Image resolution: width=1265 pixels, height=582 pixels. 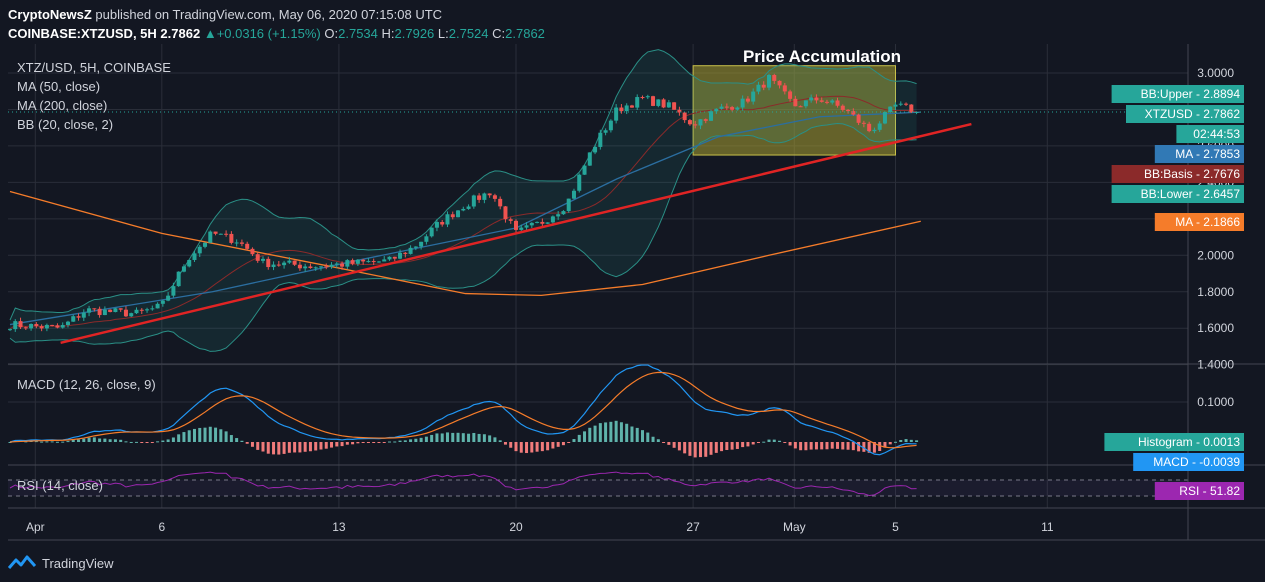 I want to click on legend-macd: MACD (12, 26, close, 9), so click(x=86, y=384).